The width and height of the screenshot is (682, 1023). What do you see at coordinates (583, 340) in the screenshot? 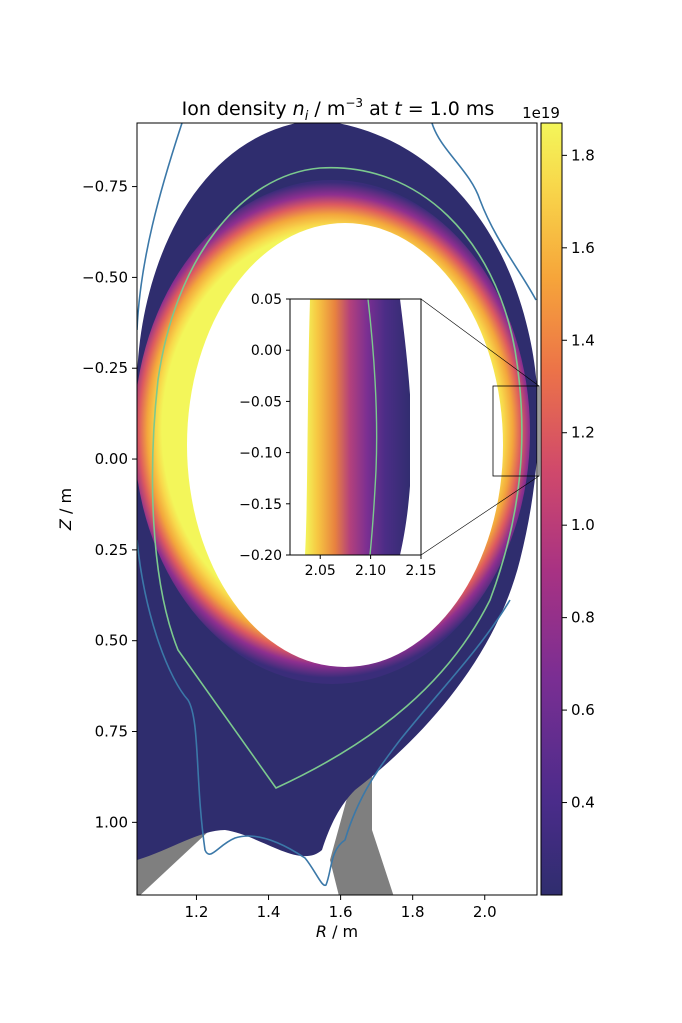
I see `colorbar-tick-label: 1.4` at bounding box center [583, 340].